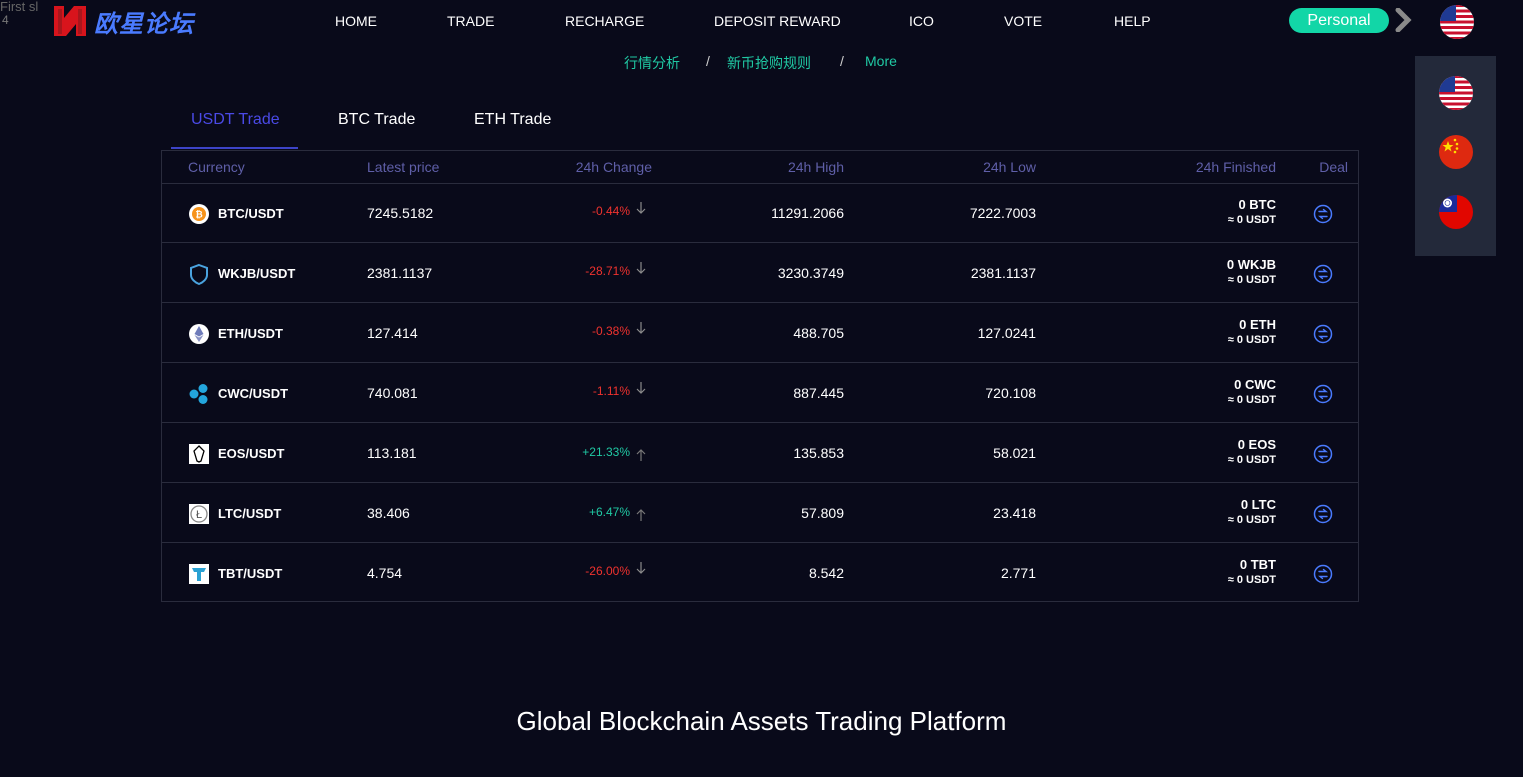 The height and width of the screenshot is (777, 1523). I want to click on high-price: 8.542, so click(826, 573).